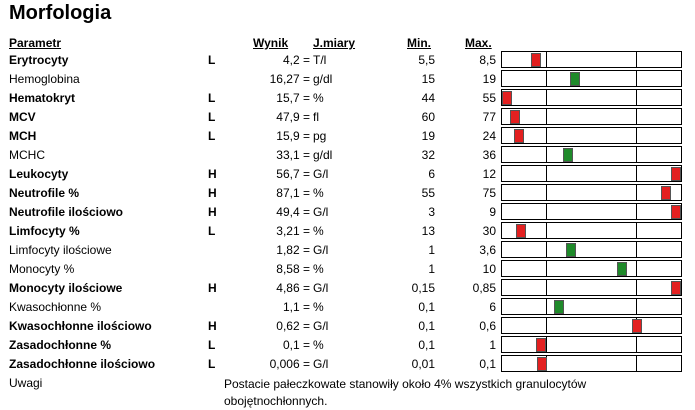  Describe the element at coordinates (271, 43) in the screenshot. I see `header-wynik: Wynik` at that location.